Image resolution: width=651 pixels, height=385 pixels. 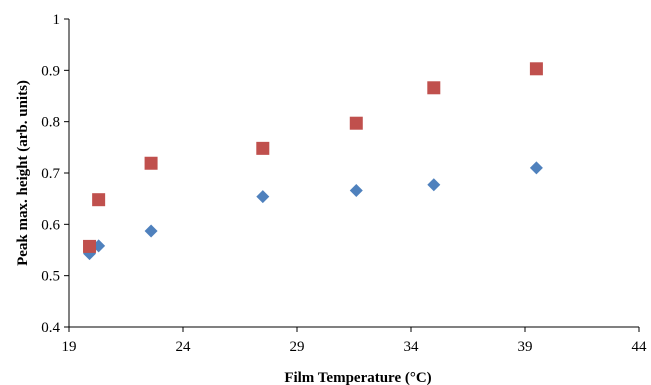 I want to click on y-tick-labels: 0.4 0.5 0.6 0.7 0.8 0.9 1, so click(x=50, y=174).